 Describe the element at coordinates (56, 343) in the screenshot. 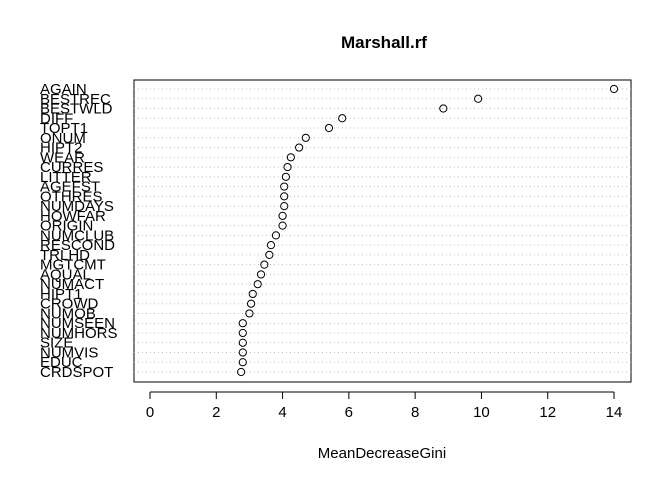

I see `variable-label: SIZE` at that location.